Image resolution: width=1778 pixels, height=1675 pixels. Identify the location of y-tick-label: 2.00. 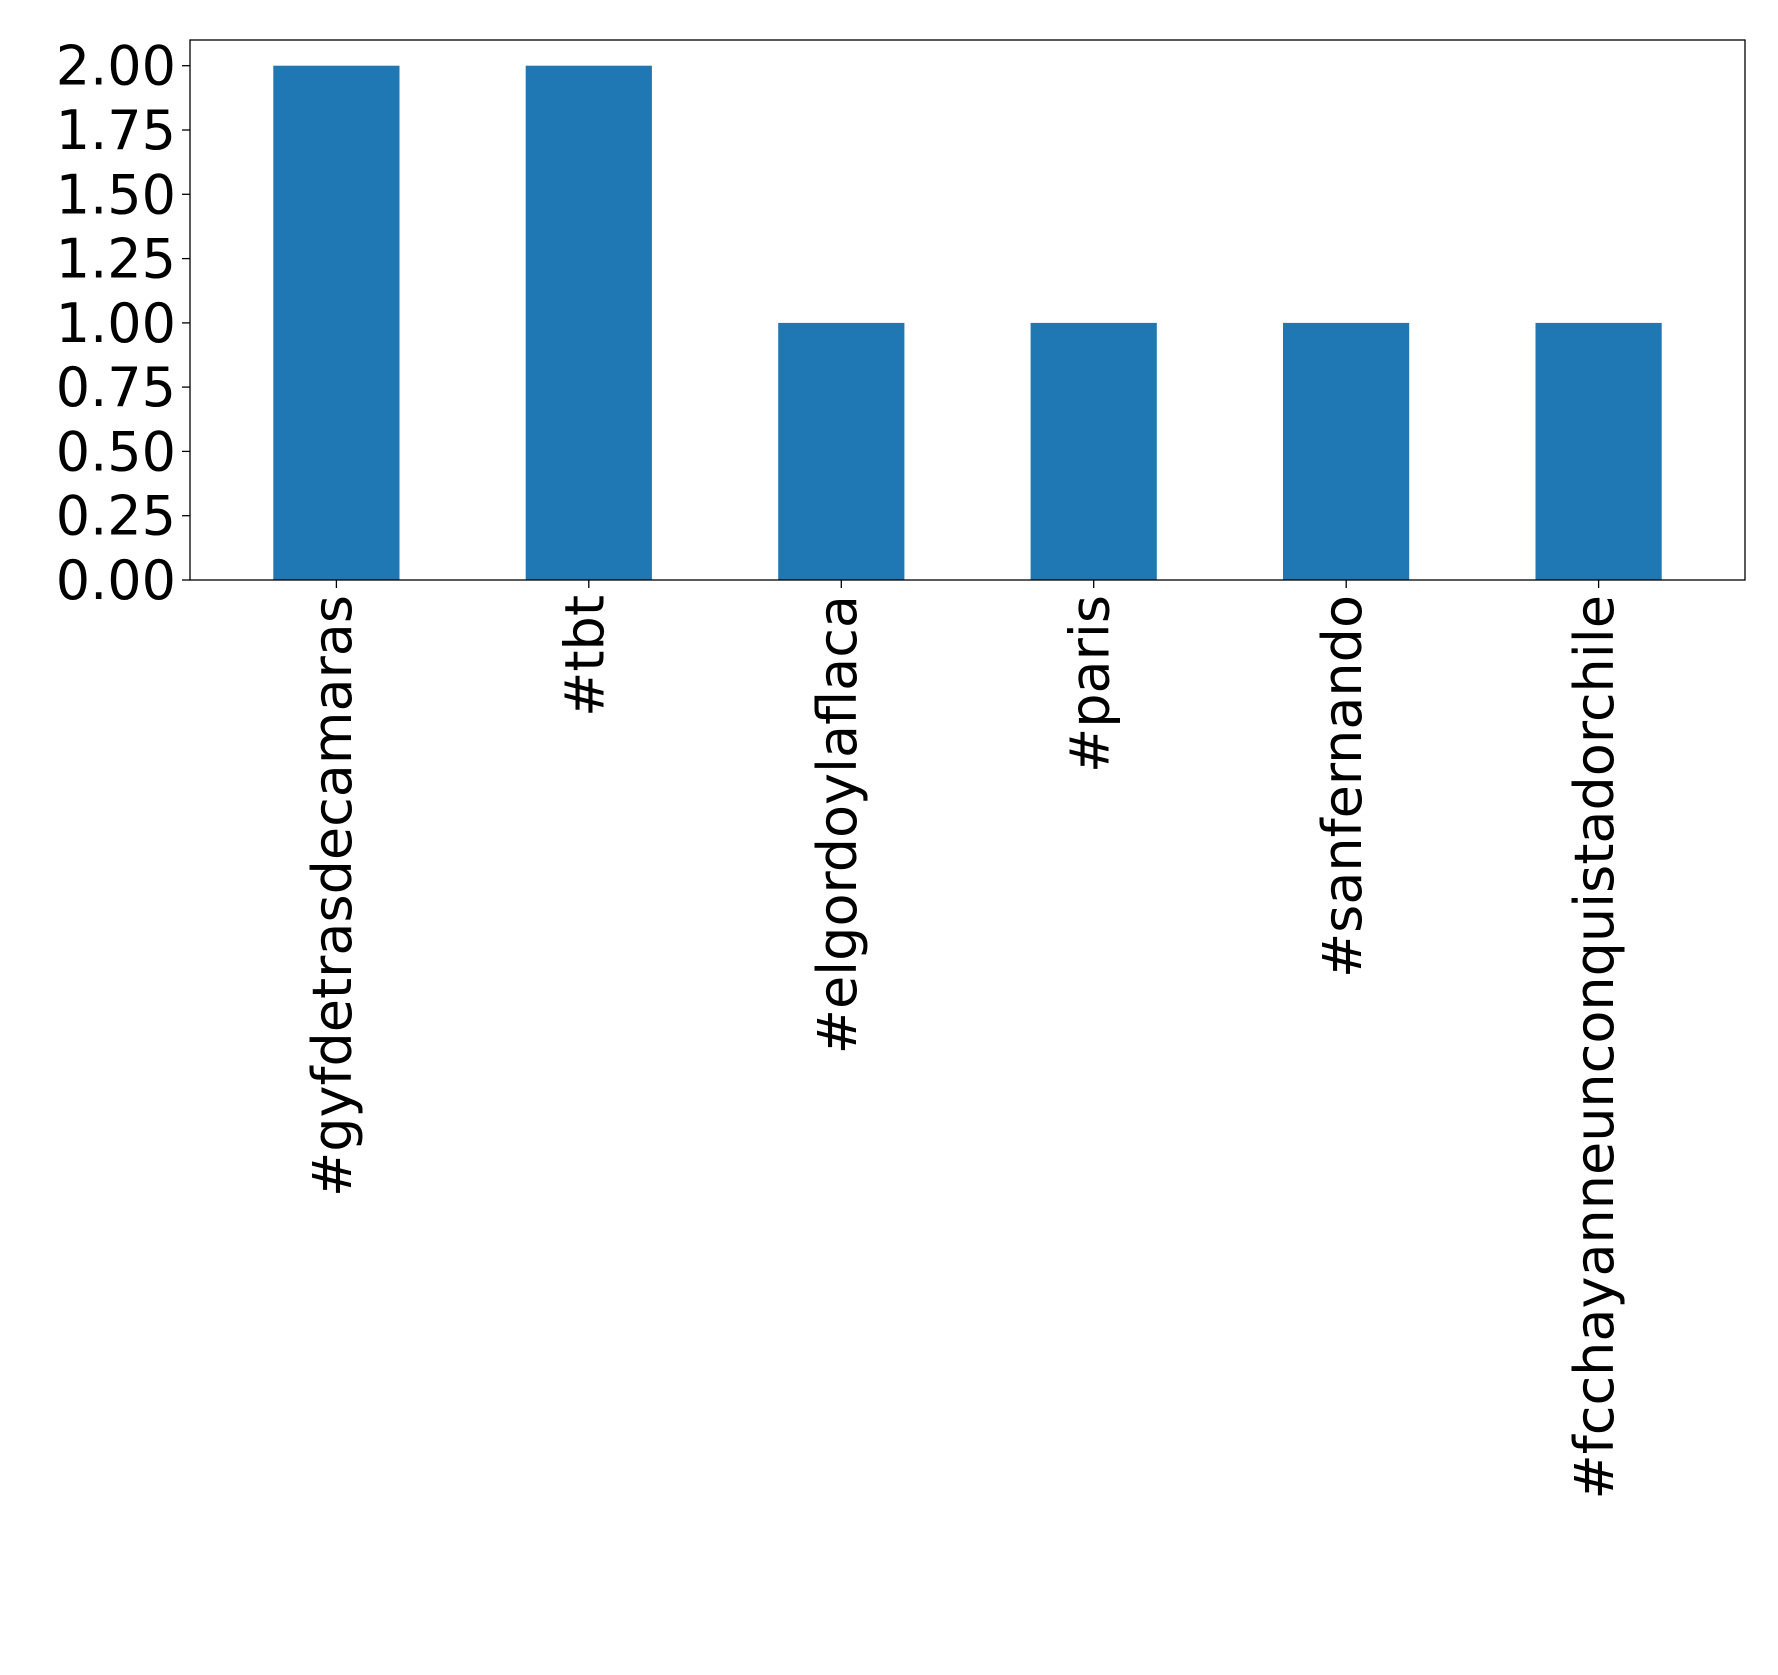
(116, 66).